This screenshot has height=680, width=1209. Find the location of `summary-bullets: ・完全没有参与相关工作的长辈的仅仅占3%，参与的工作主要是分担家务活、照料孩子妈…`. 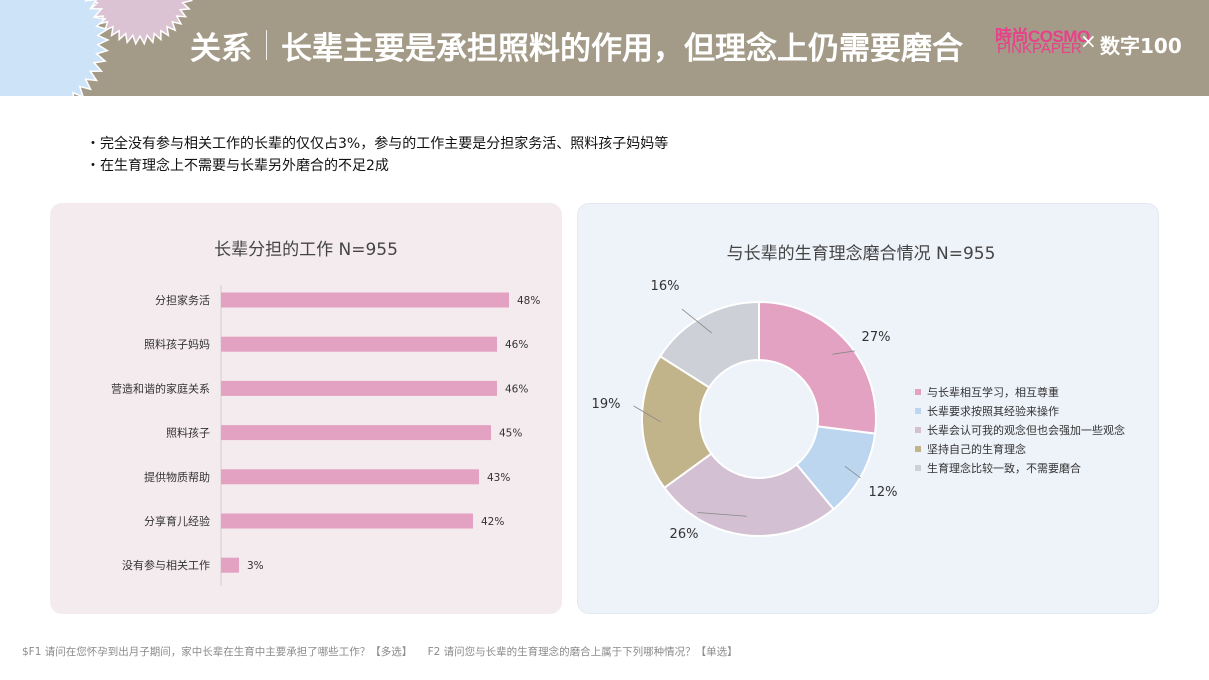

summary-bullets: ・完全没有参与相关工作的长辈的仅仅占3%，参与的工作主要是分担家务活、照料孩子妈… is located at coordinates (377, 155).